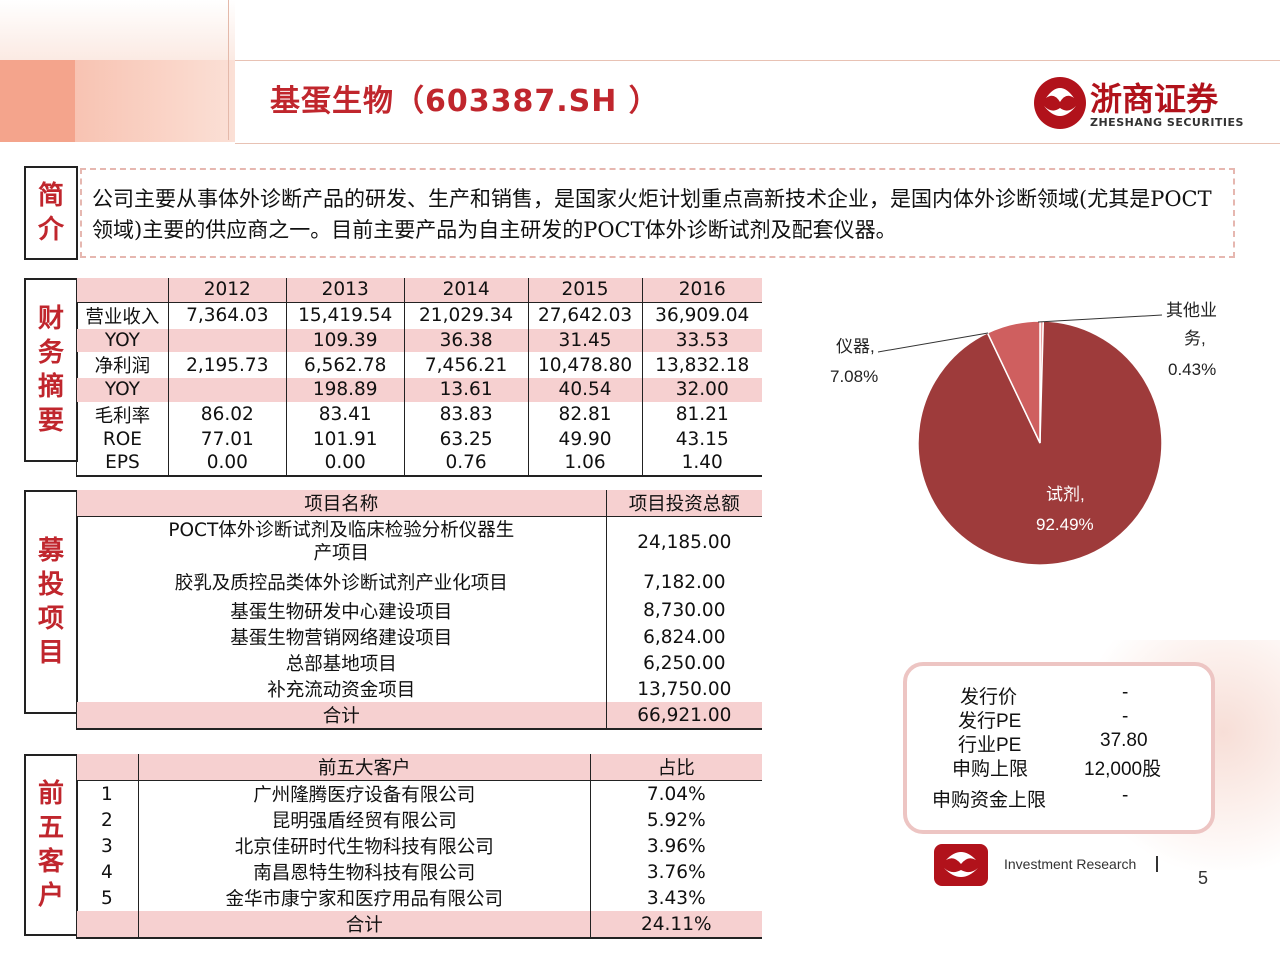  Describe the element at coordinates (155, 101) in the screenshot. I see `header-pink-band` at that location.